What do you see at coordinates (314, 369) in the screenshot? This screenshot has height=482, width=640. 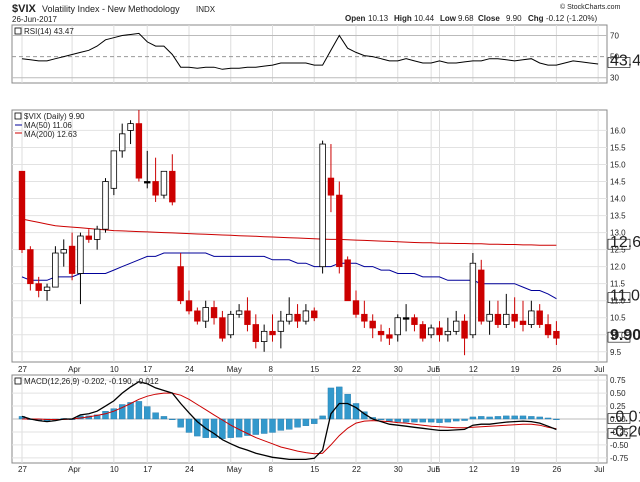 I see `price-x-tick-label: 15` at bounding box center [314, 369].